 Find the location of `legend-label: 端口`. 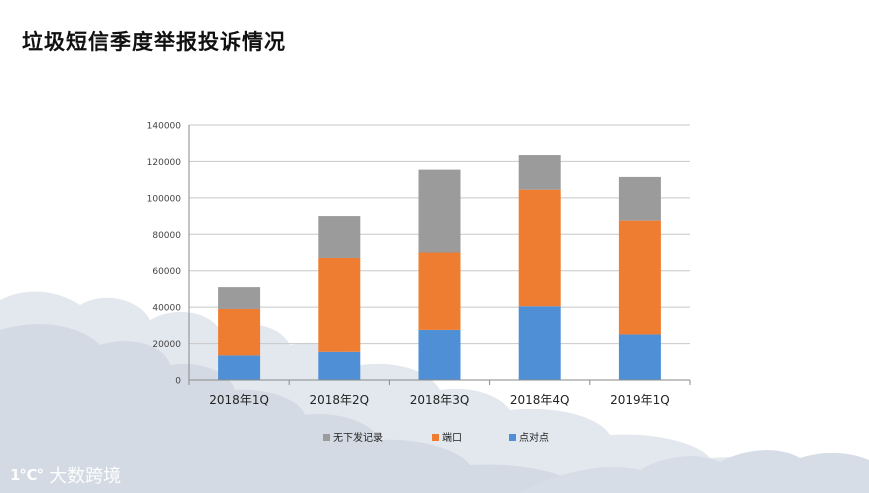

legend-label: 端口 is located at coordinates (452, 437).